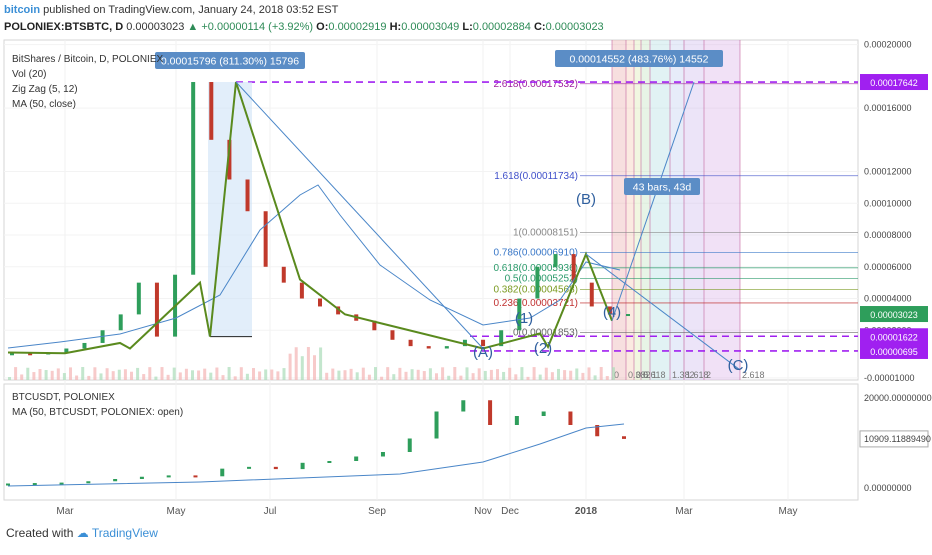 Image resolution: width=932 pixels, height=555 pixels. What do you see at coordinates (29, 74) in the screenshot?
I see `legend-main-item: Vol (20)` at bounding box center [29, 74].